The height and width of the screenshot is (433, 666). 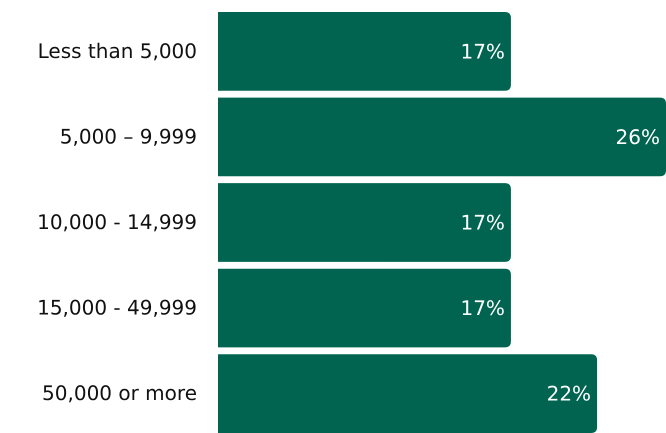 What do you see at coordinates (128, 136) in the screenshot?
I see `y-tick-label: 5,000 – 9,999` at bounding box center [128, 136].